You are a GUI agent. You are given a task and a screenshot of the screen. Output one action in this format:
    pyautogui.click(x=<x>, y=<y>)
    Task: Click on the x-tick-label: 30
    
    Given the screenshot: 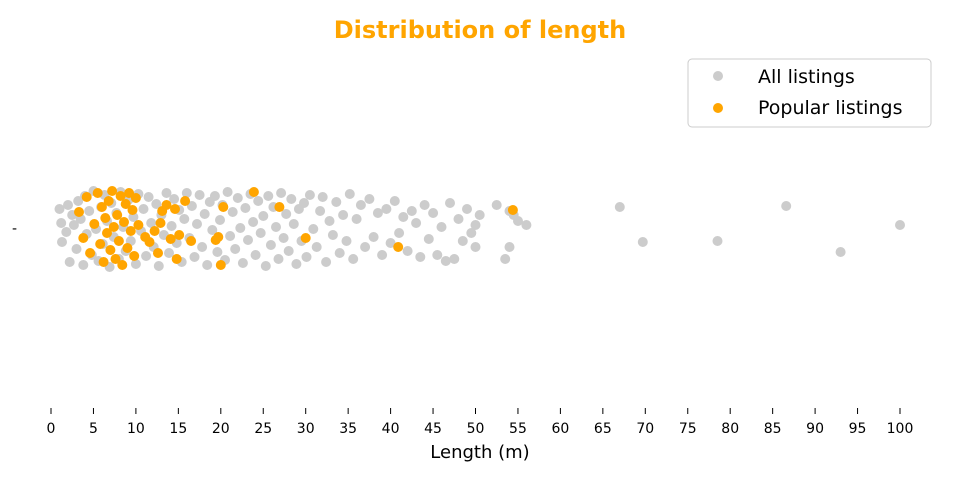 What is the action you would take?
    pyautogui.click(x=306, y=429)
    